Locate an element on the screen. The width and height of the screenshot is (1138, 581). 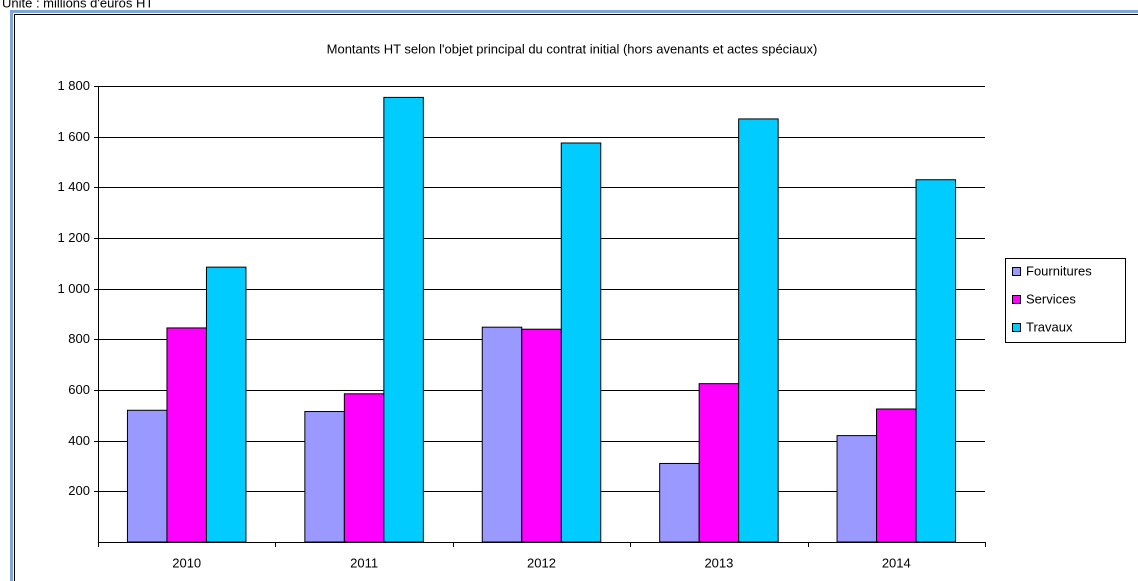
y-tick-label: 1 400 is located at coordinates (73, 186).